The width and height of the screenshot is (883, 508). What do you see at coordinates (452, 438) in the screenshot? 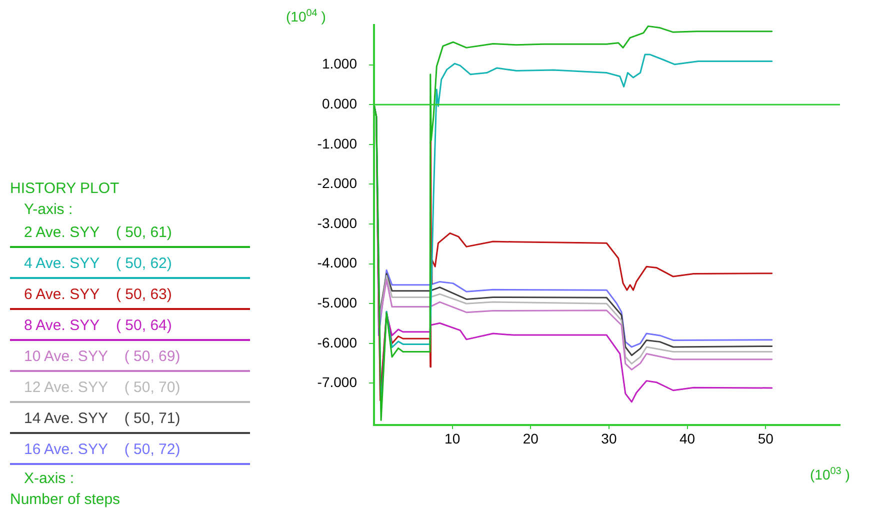
I see `x-tick-label: 10` at bounding box center [452, 438].